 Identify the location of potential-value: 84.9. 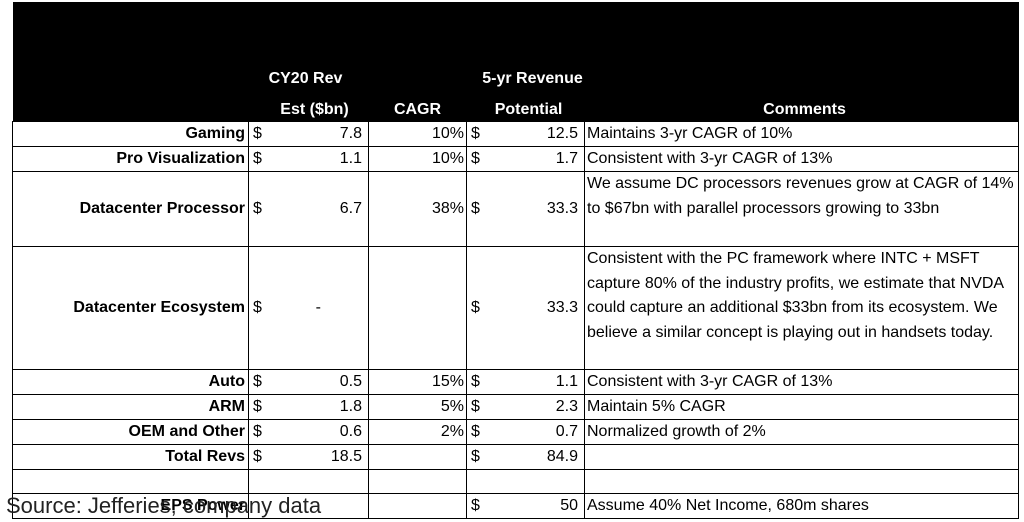
(536, 457).